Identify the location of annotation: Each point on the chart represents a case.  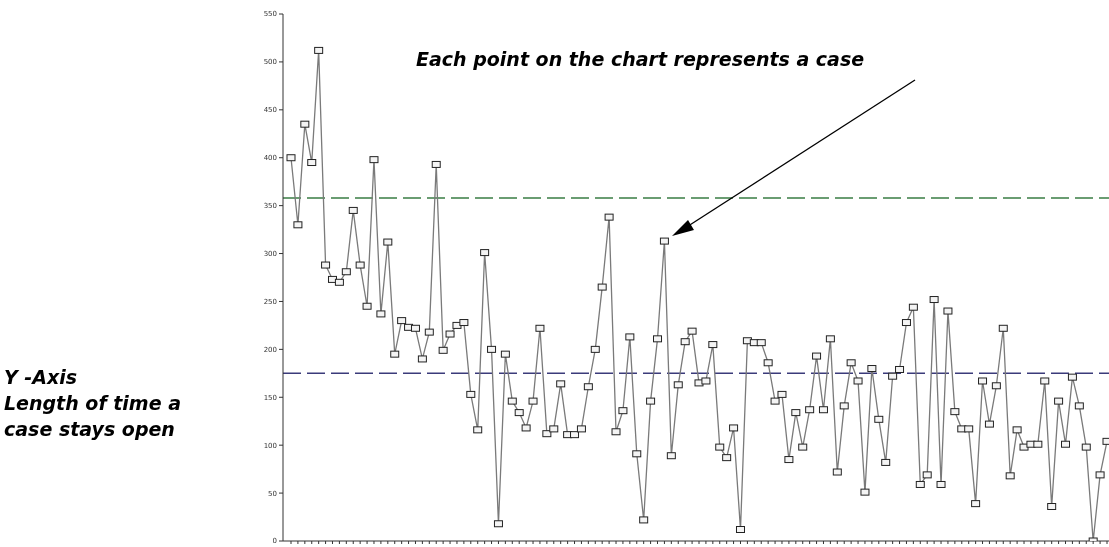
(640, 59).